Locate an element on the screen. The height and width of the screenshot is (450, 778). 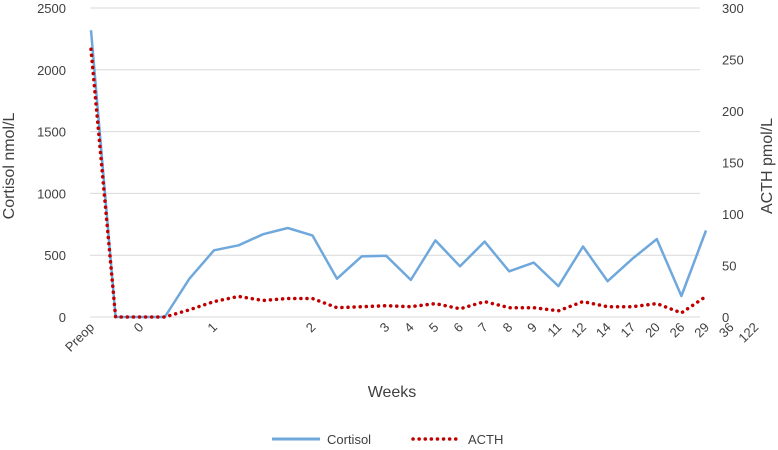
x-tick-label: 2 is located at coordinates (311, 328).